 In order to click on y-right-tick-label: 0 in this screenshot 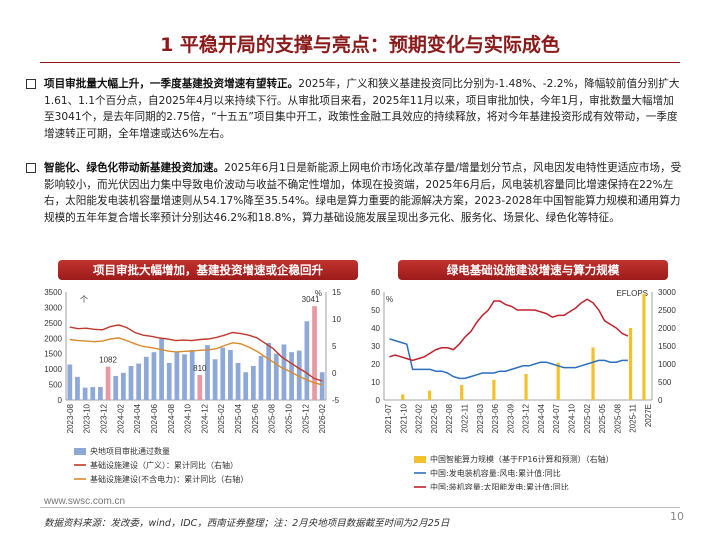, I will do `click(334, 373)`.